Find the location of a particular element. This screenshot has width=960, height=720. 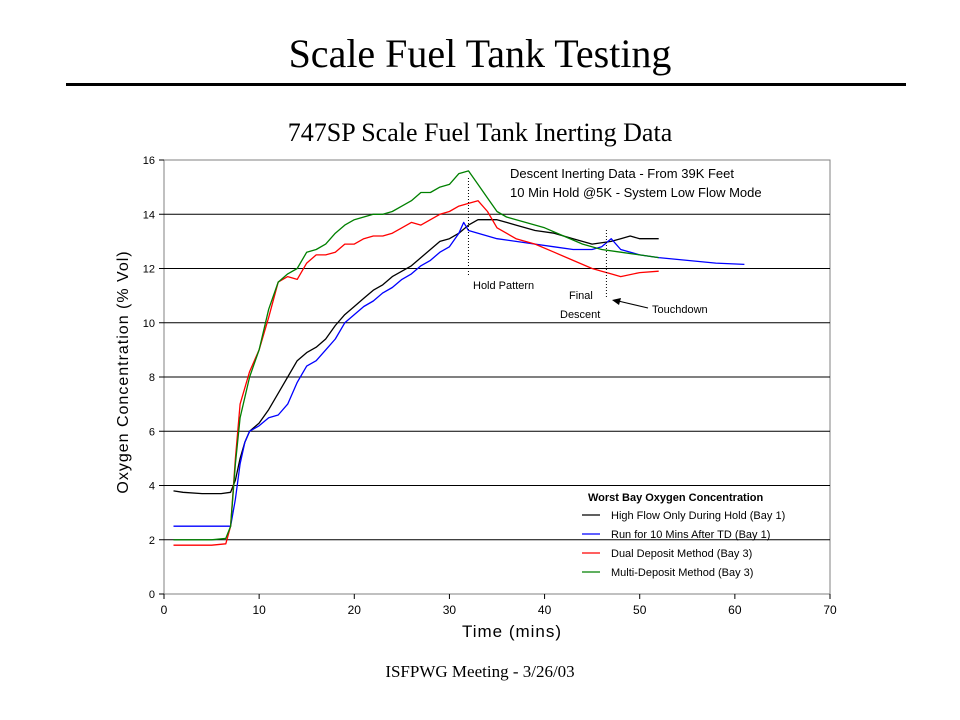

y-tick-label: 10 is located at coordinates (149, 324).